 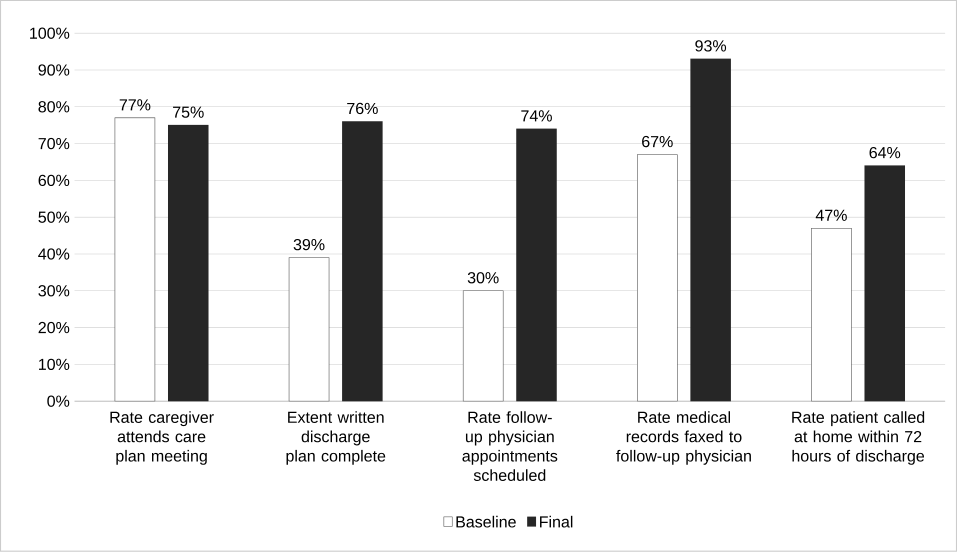 What do you see at coordinates (556, 522) in the screenshot?
I see `legend-label: Final` at bounding box center [556, 522].